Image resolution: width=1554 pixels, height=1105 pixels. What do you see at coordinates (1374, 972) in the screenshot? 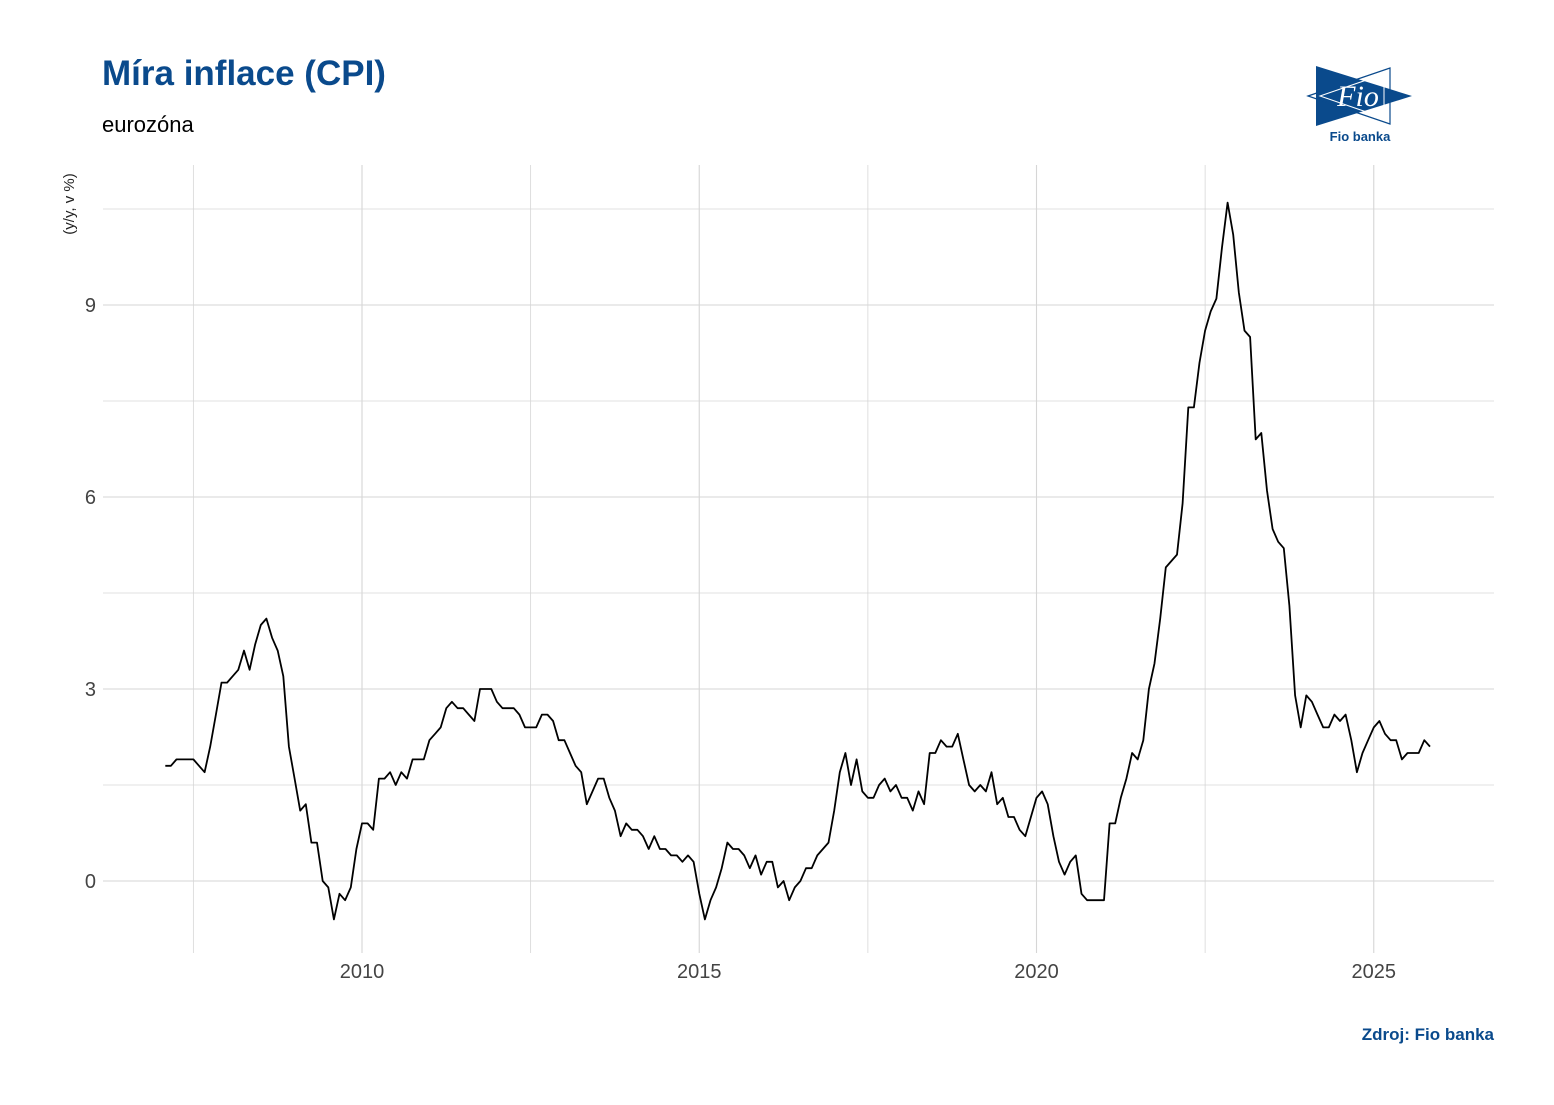
I see `x-tick-label: 2025` at bounding box center [1374, 972].